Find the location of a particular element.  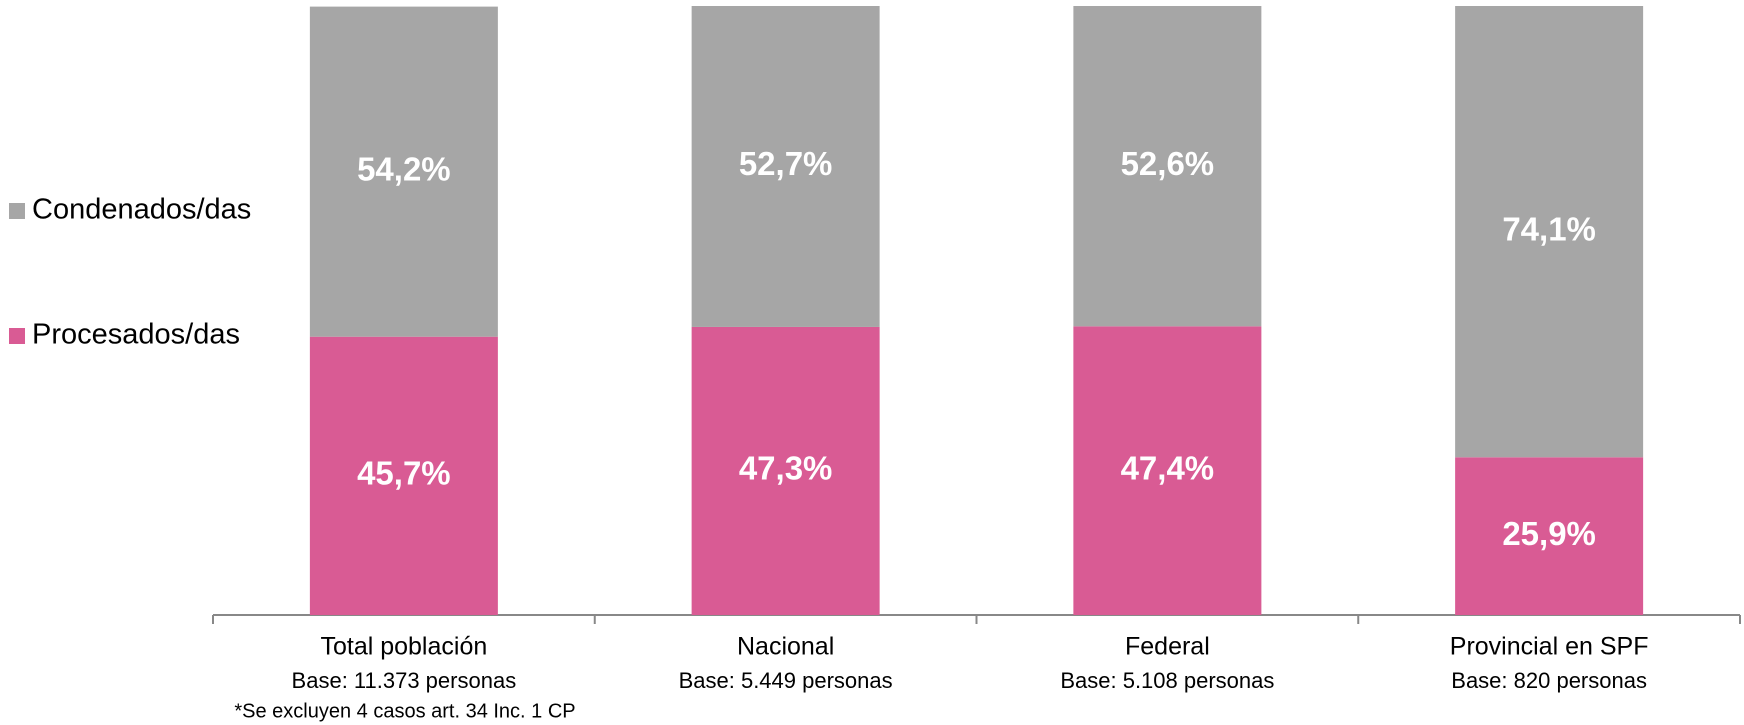

base-label: Base: 820 personas is located at coordinates (1549, 680).